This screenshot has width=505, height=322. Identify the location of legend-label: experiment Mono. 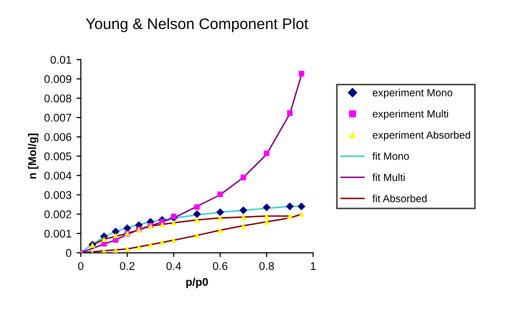
(412, 93).